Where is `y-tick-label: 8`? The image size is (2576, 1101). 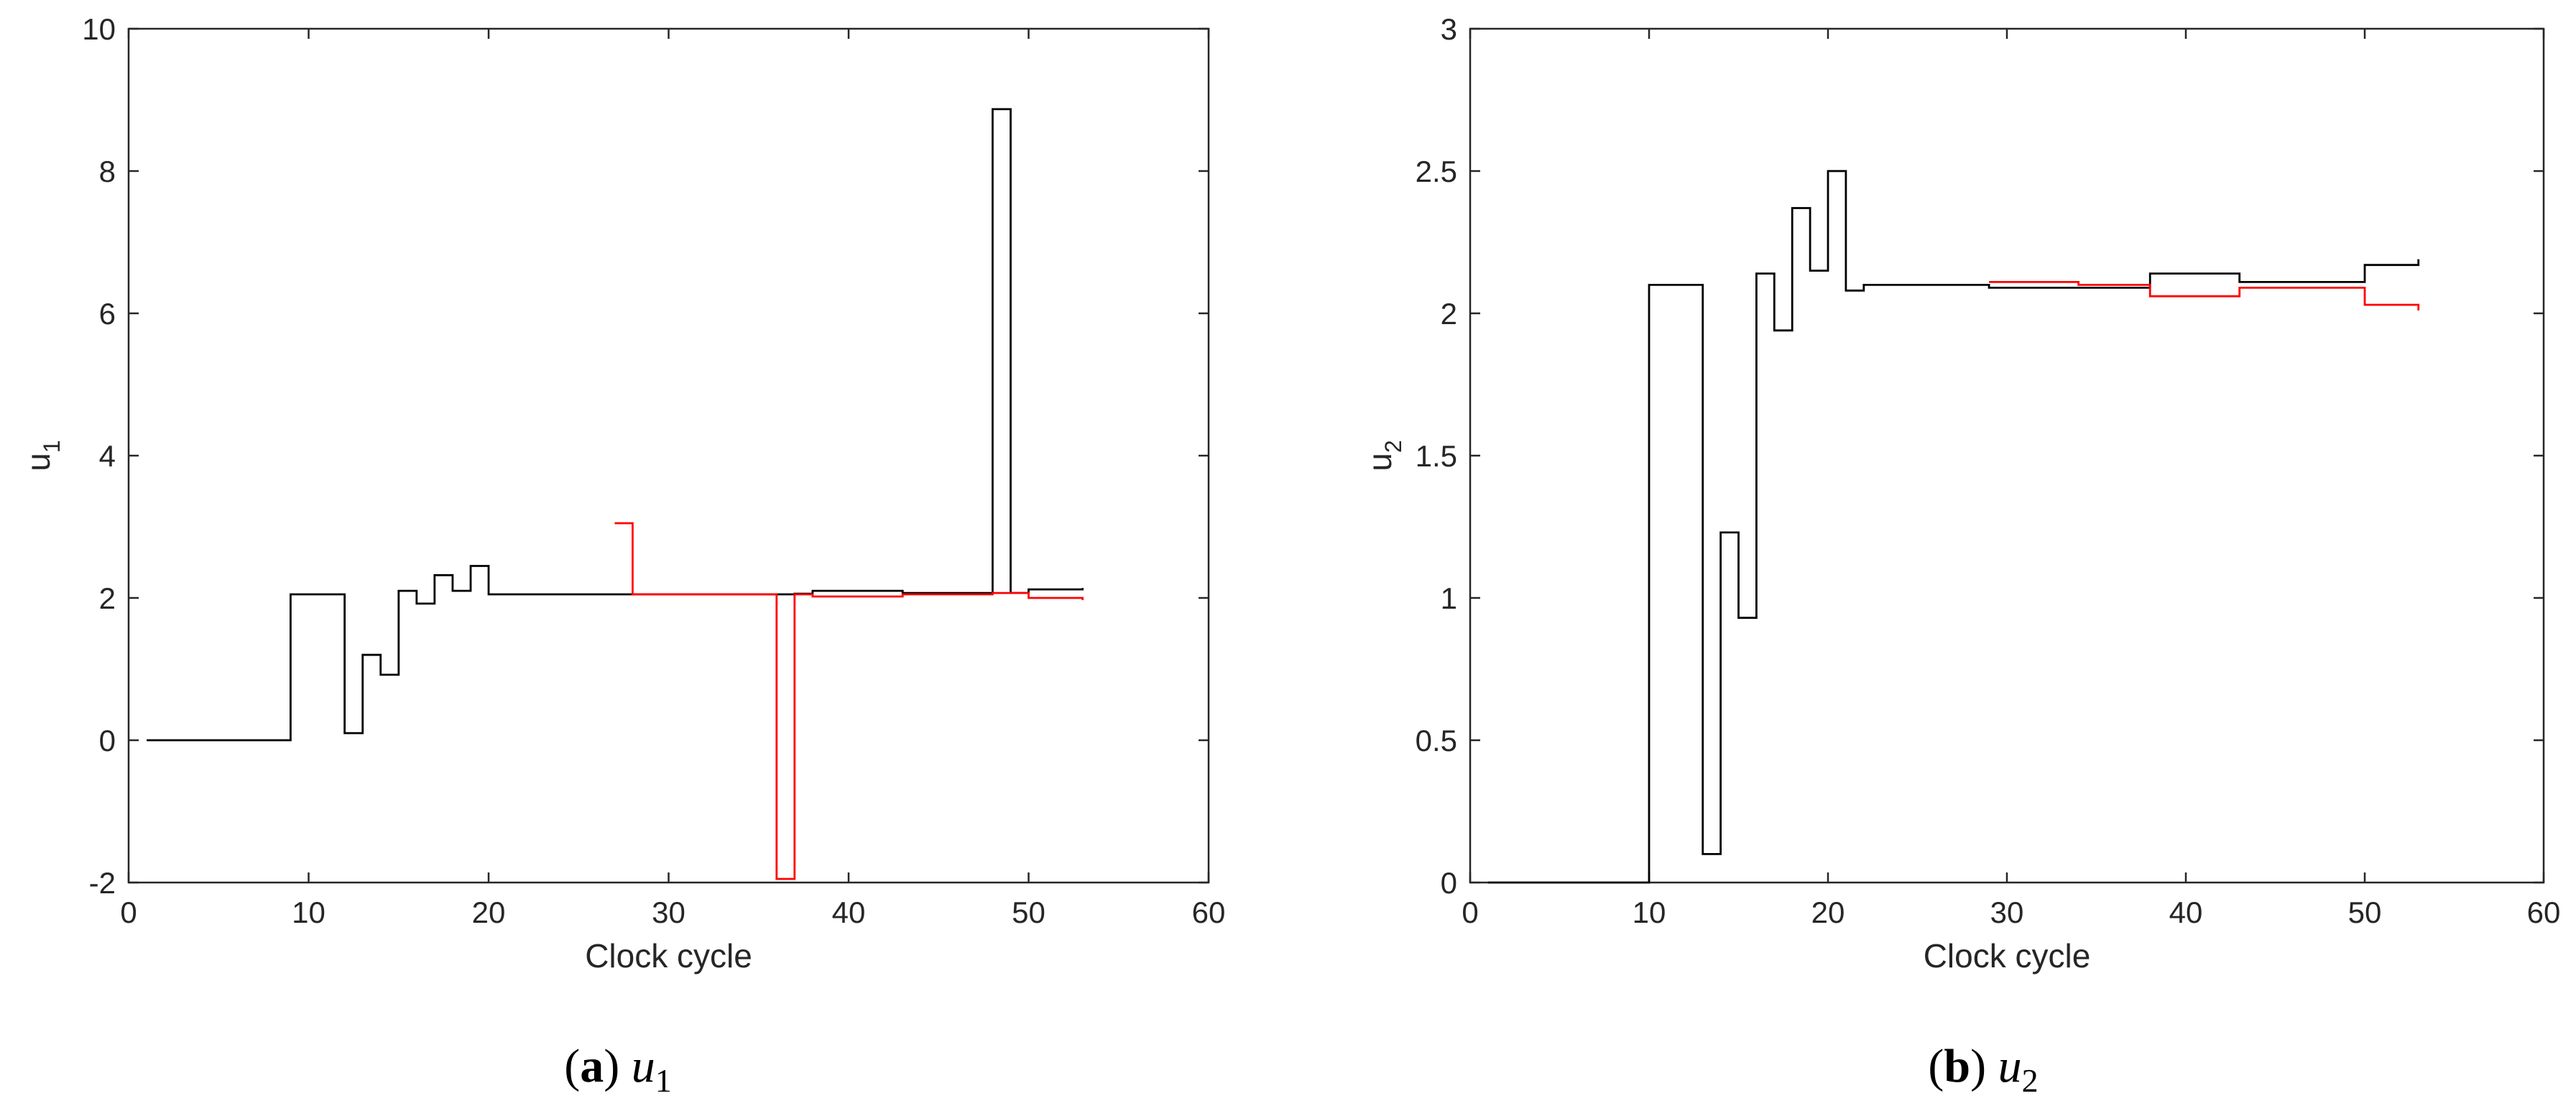
y-tick-label: 8 is located at coordinates (107, 171).